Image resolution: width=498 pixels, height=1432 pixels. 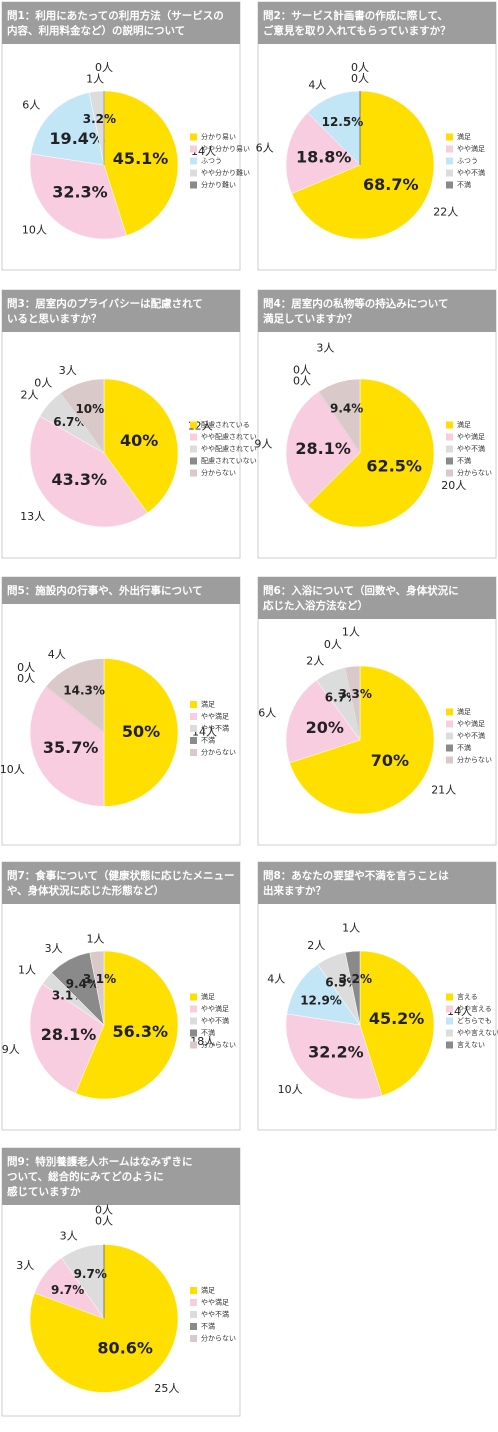 I want to click on panel-title: 問1：利用にあたっての利用方法（サービスの, so click(x=115, y=15).